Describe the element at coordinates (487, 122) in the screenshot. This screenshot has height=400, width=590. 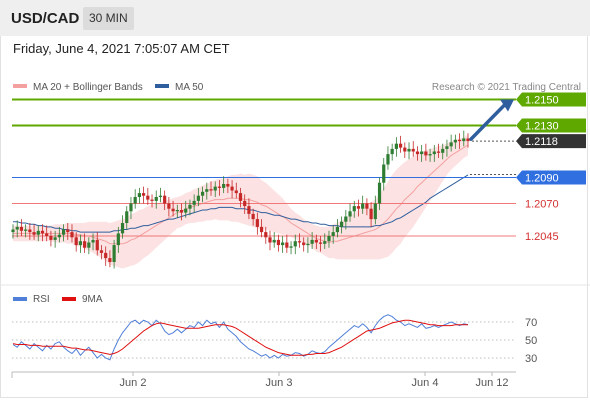
I see `target-arrow-shaft` at that location.